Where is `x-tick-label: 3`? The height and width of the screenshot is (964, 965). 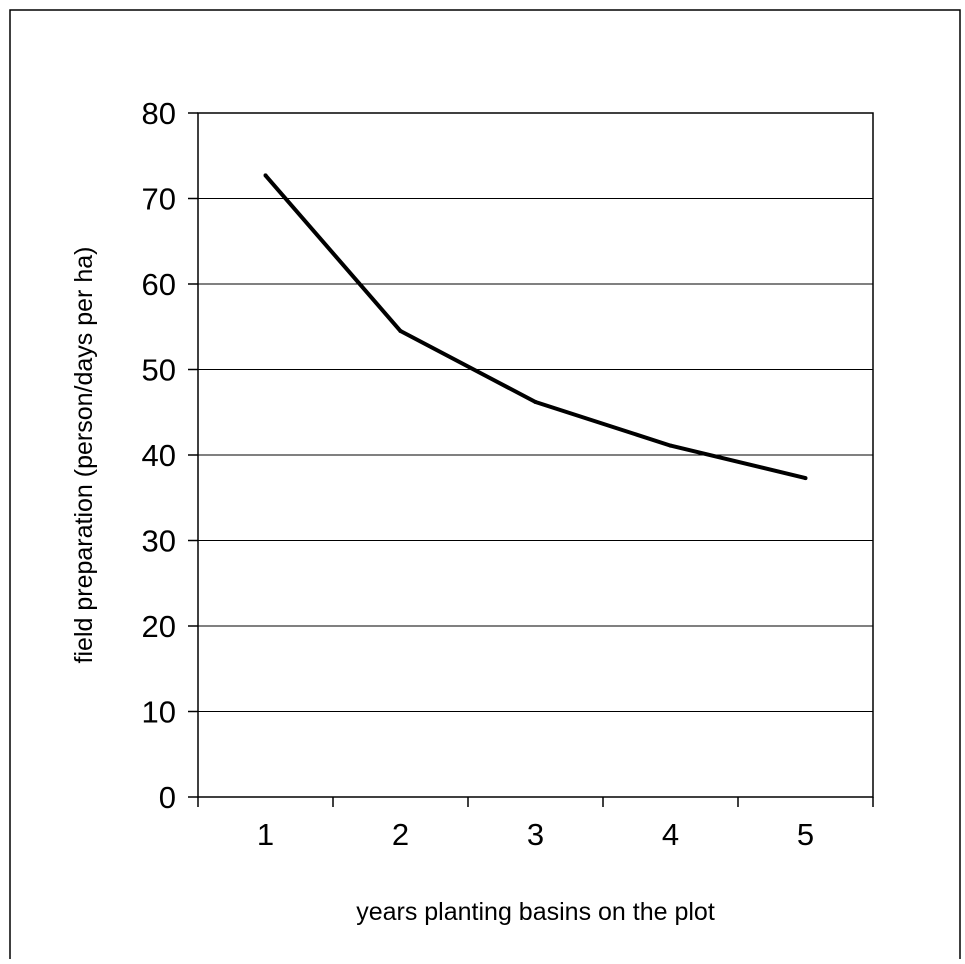 x-tick-label: 3 is located at coordinates (535, 834).